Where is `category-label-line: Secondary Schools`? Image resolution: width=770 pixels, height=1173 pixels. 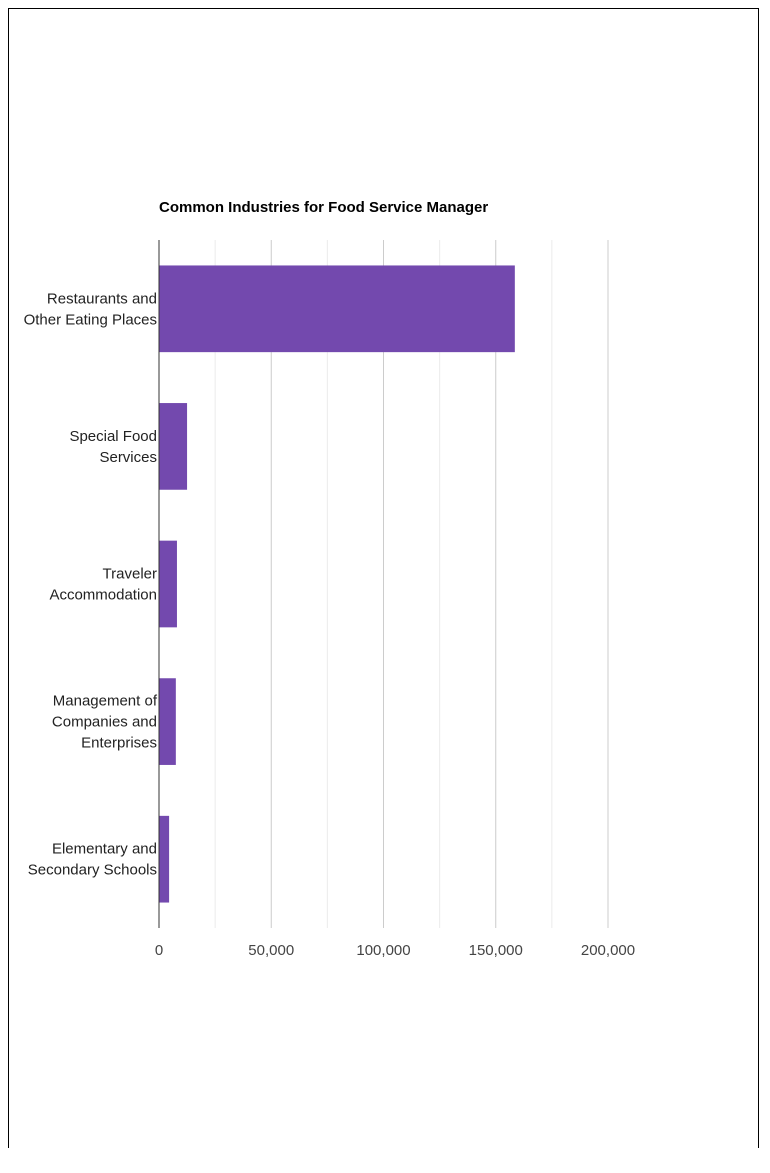
category-label-line: Secondary Schools is located at coordinates (92, 870).